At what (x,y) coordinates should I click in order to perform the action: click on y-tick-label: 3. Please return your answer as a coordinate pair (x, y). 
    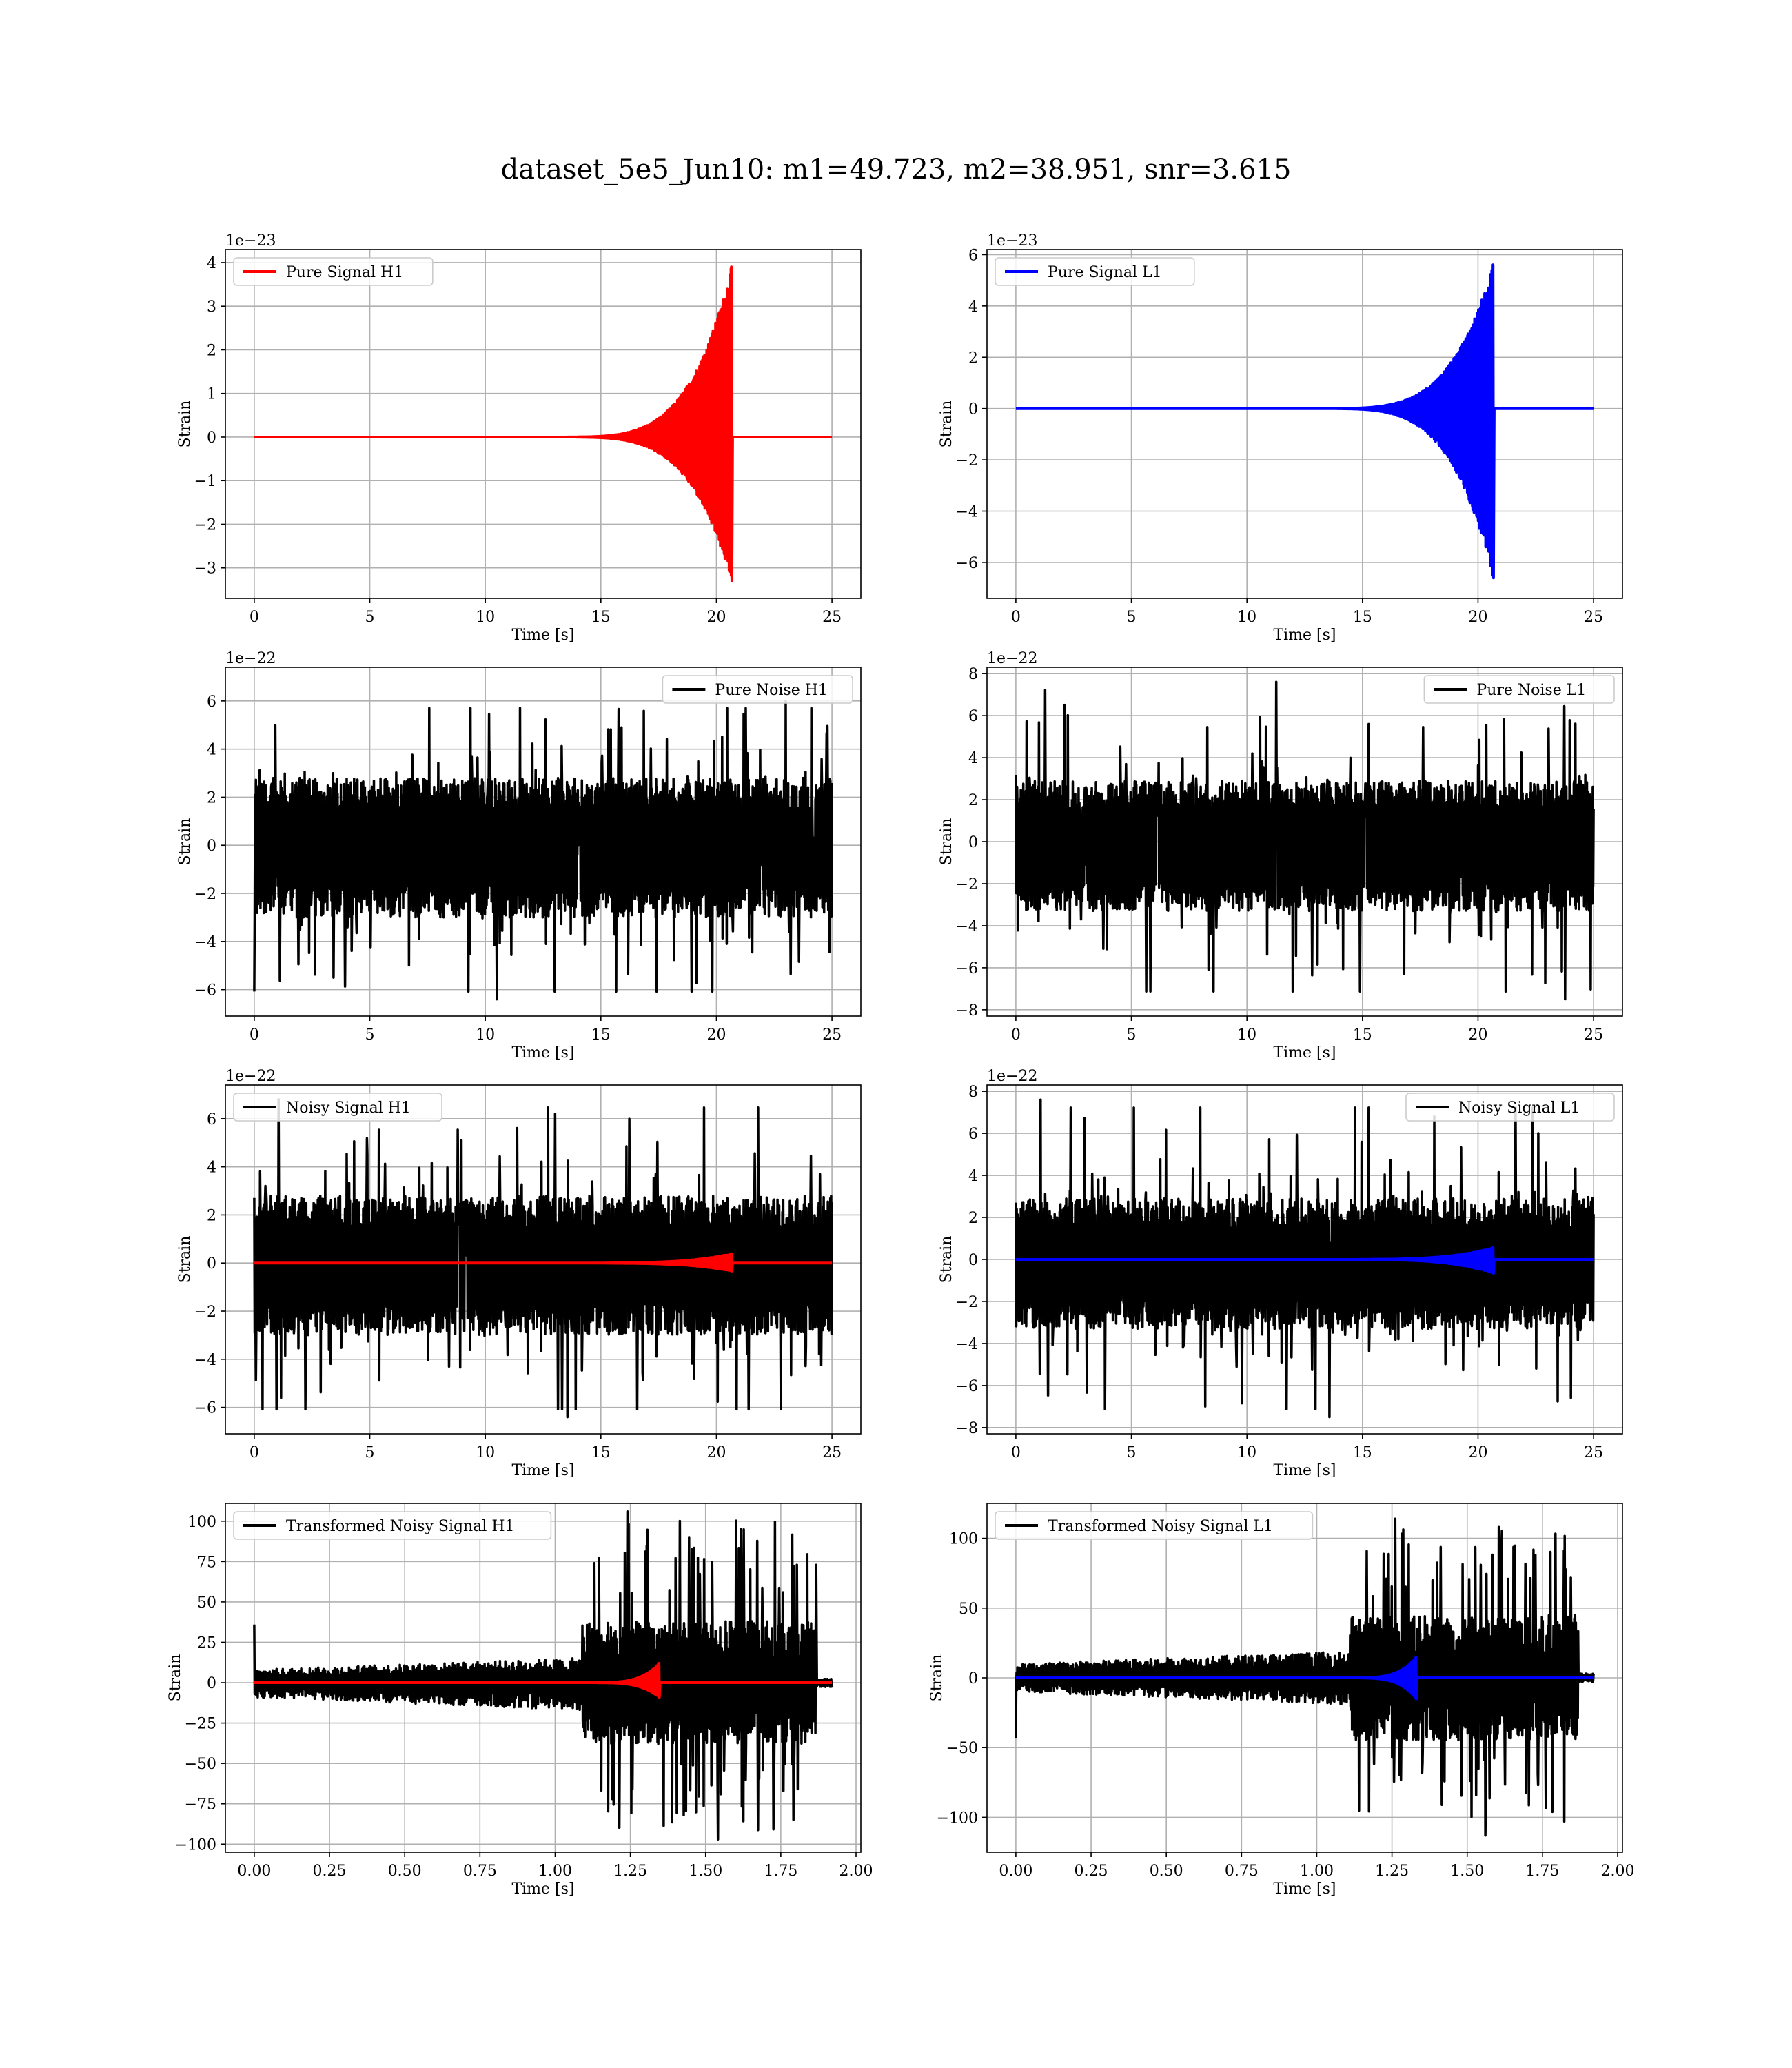
    Looking at the image, I should click on (211, 307).